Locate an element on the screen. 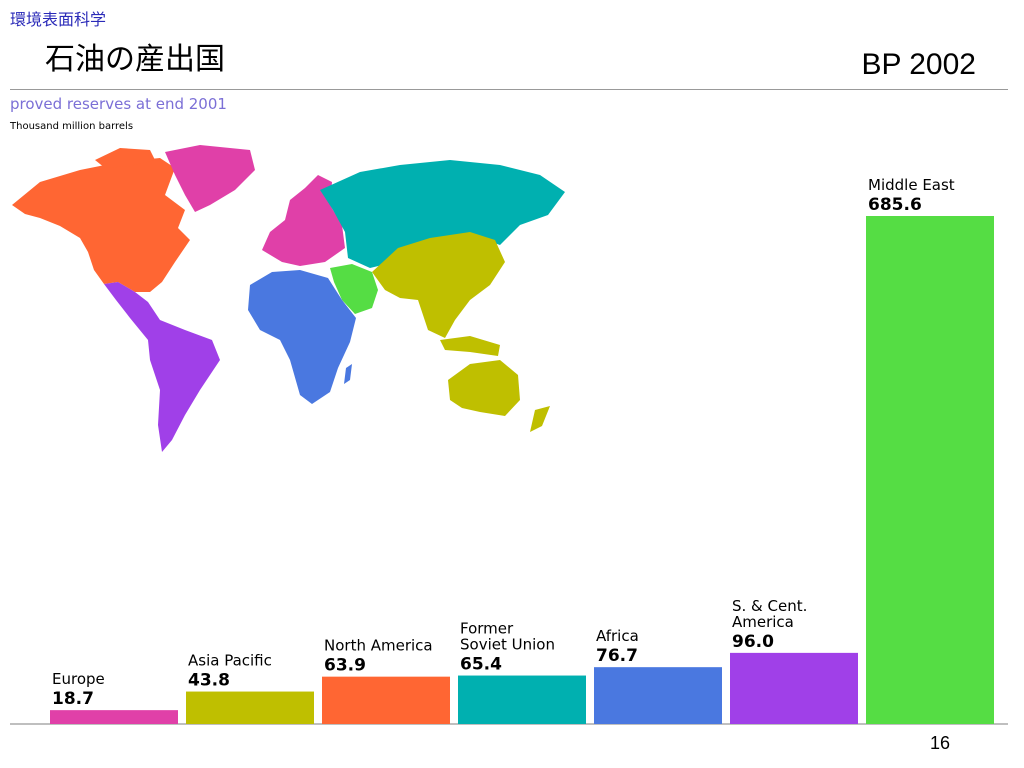 Image resolution: width=1024 pixels, height=768 pixels. category-label-former-soviet-union-line-1: Former is located at coordinates (487, 629).